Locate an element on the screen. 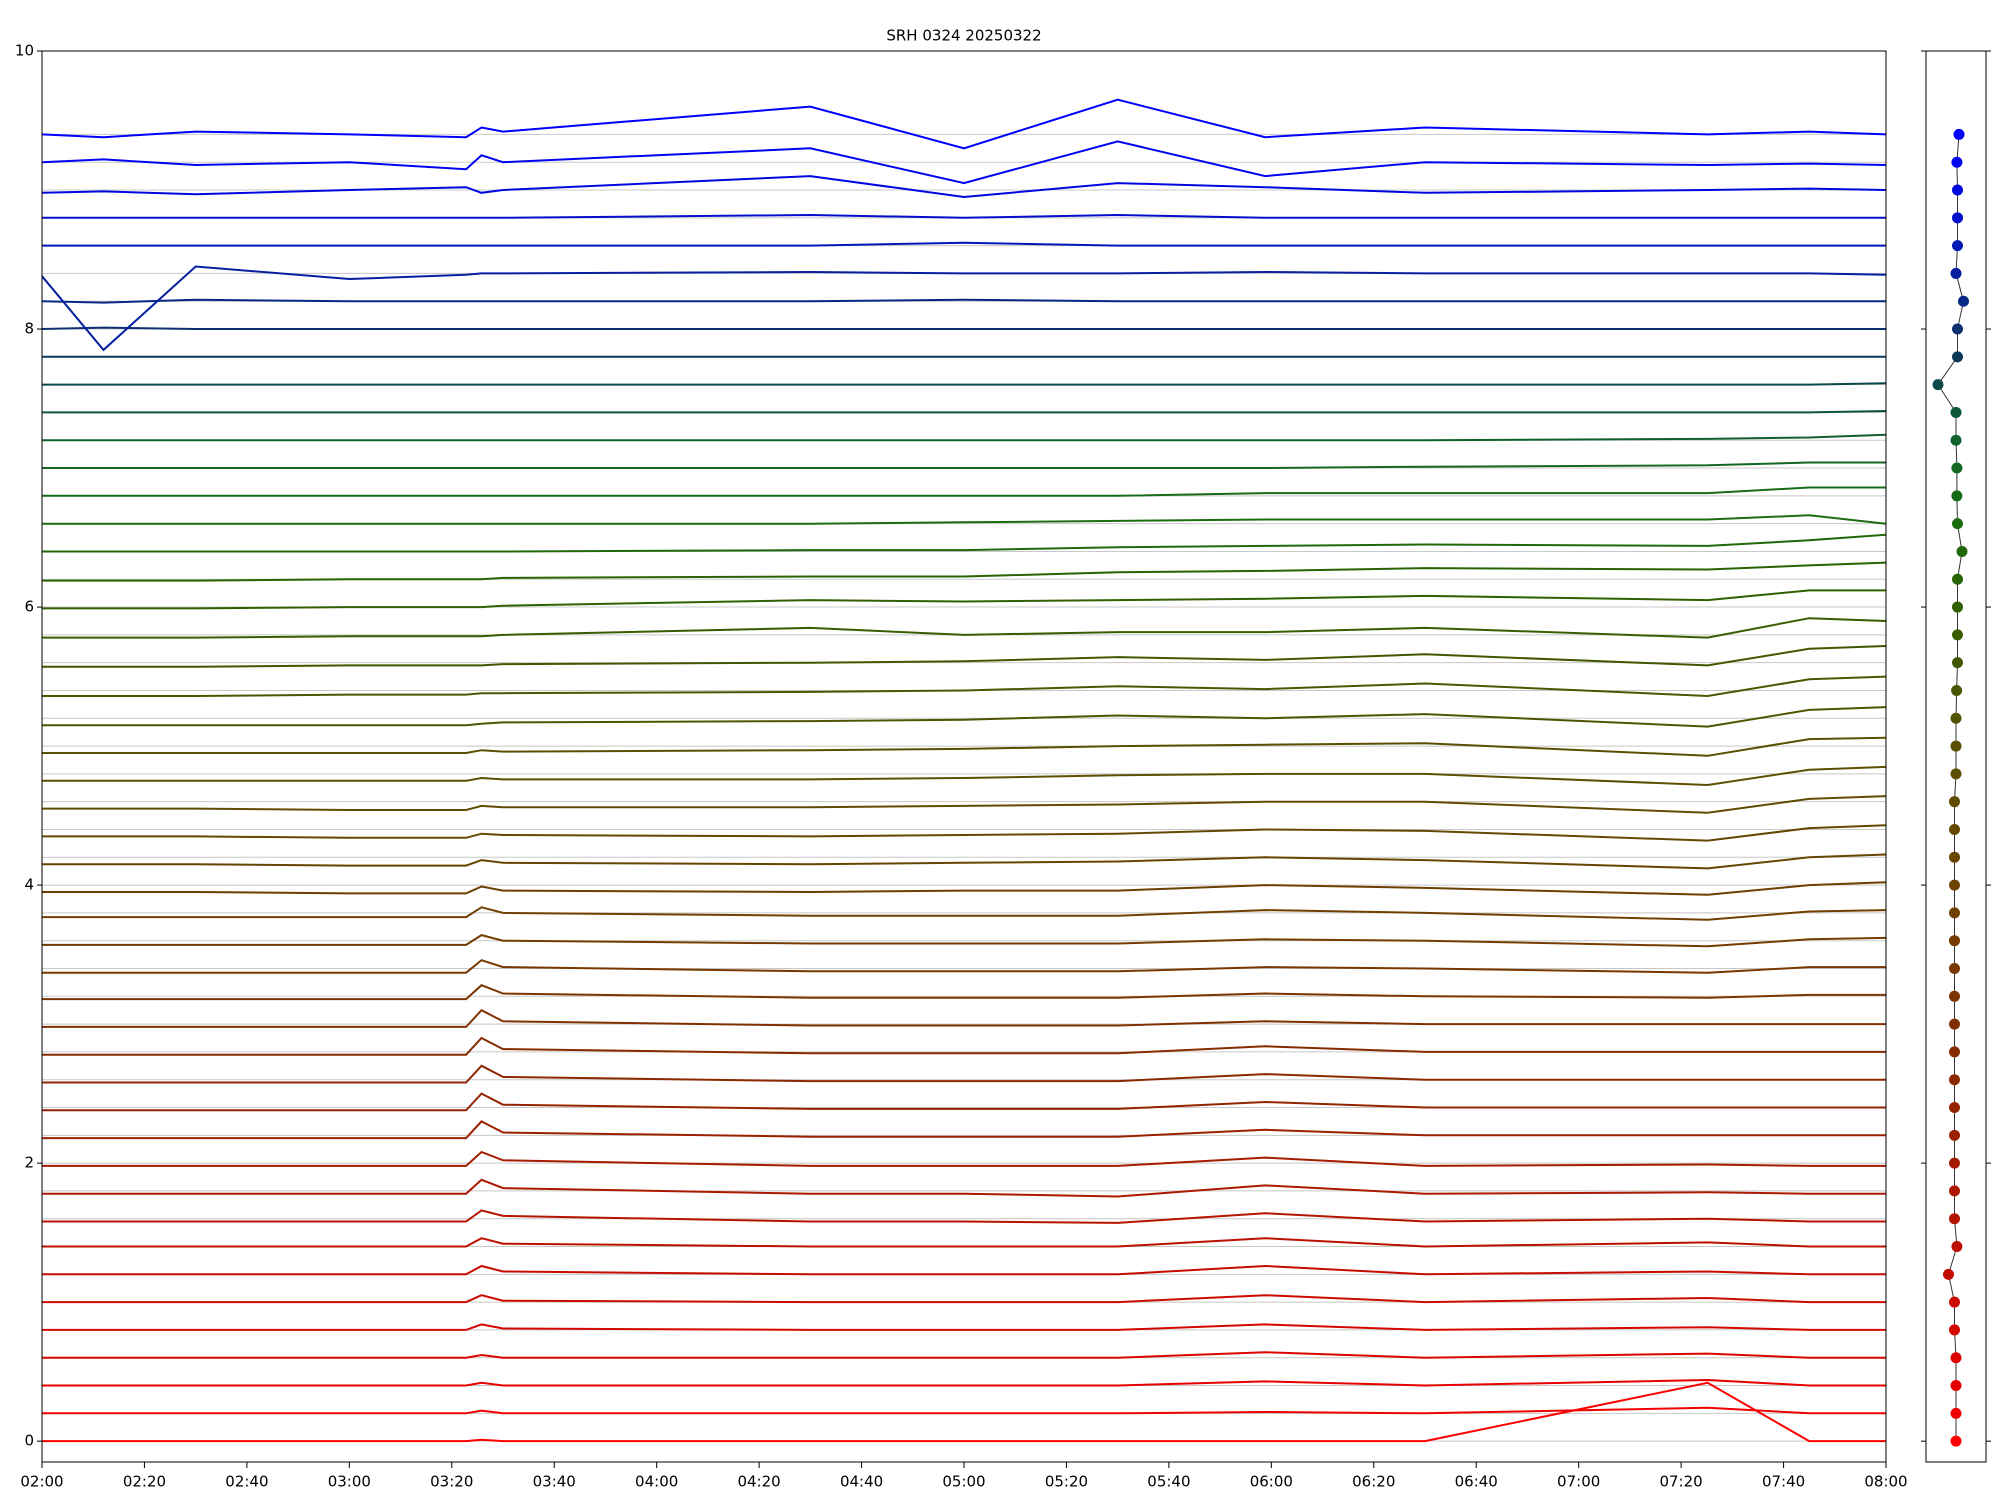 Image resolution: width=2000 pixels, height=1500 pixels. x-tick-label: 07:00 is located at coordinates (1578, 1482).